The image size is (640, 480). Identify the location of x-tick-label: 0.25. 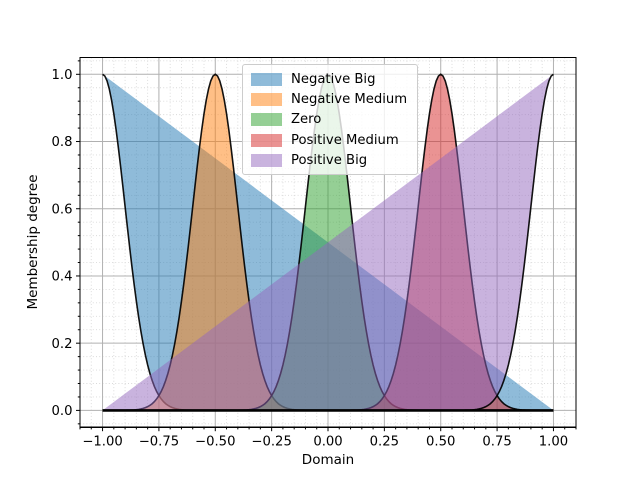
(384, 442).